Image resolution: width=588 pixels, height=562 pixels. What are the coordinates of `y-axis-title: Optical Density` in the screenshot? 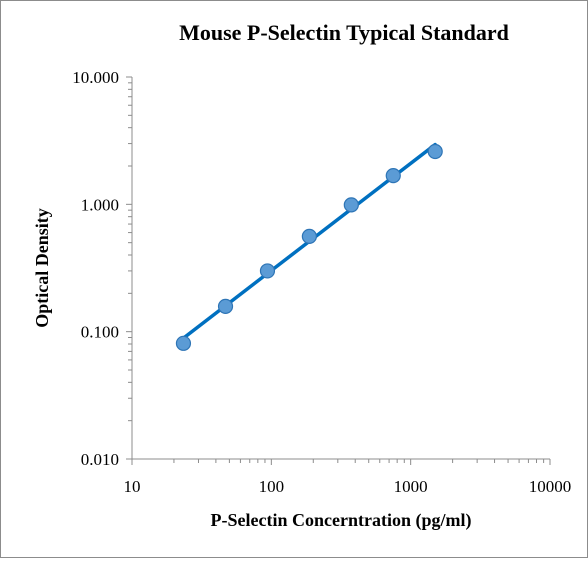 It's located at (42, 268).